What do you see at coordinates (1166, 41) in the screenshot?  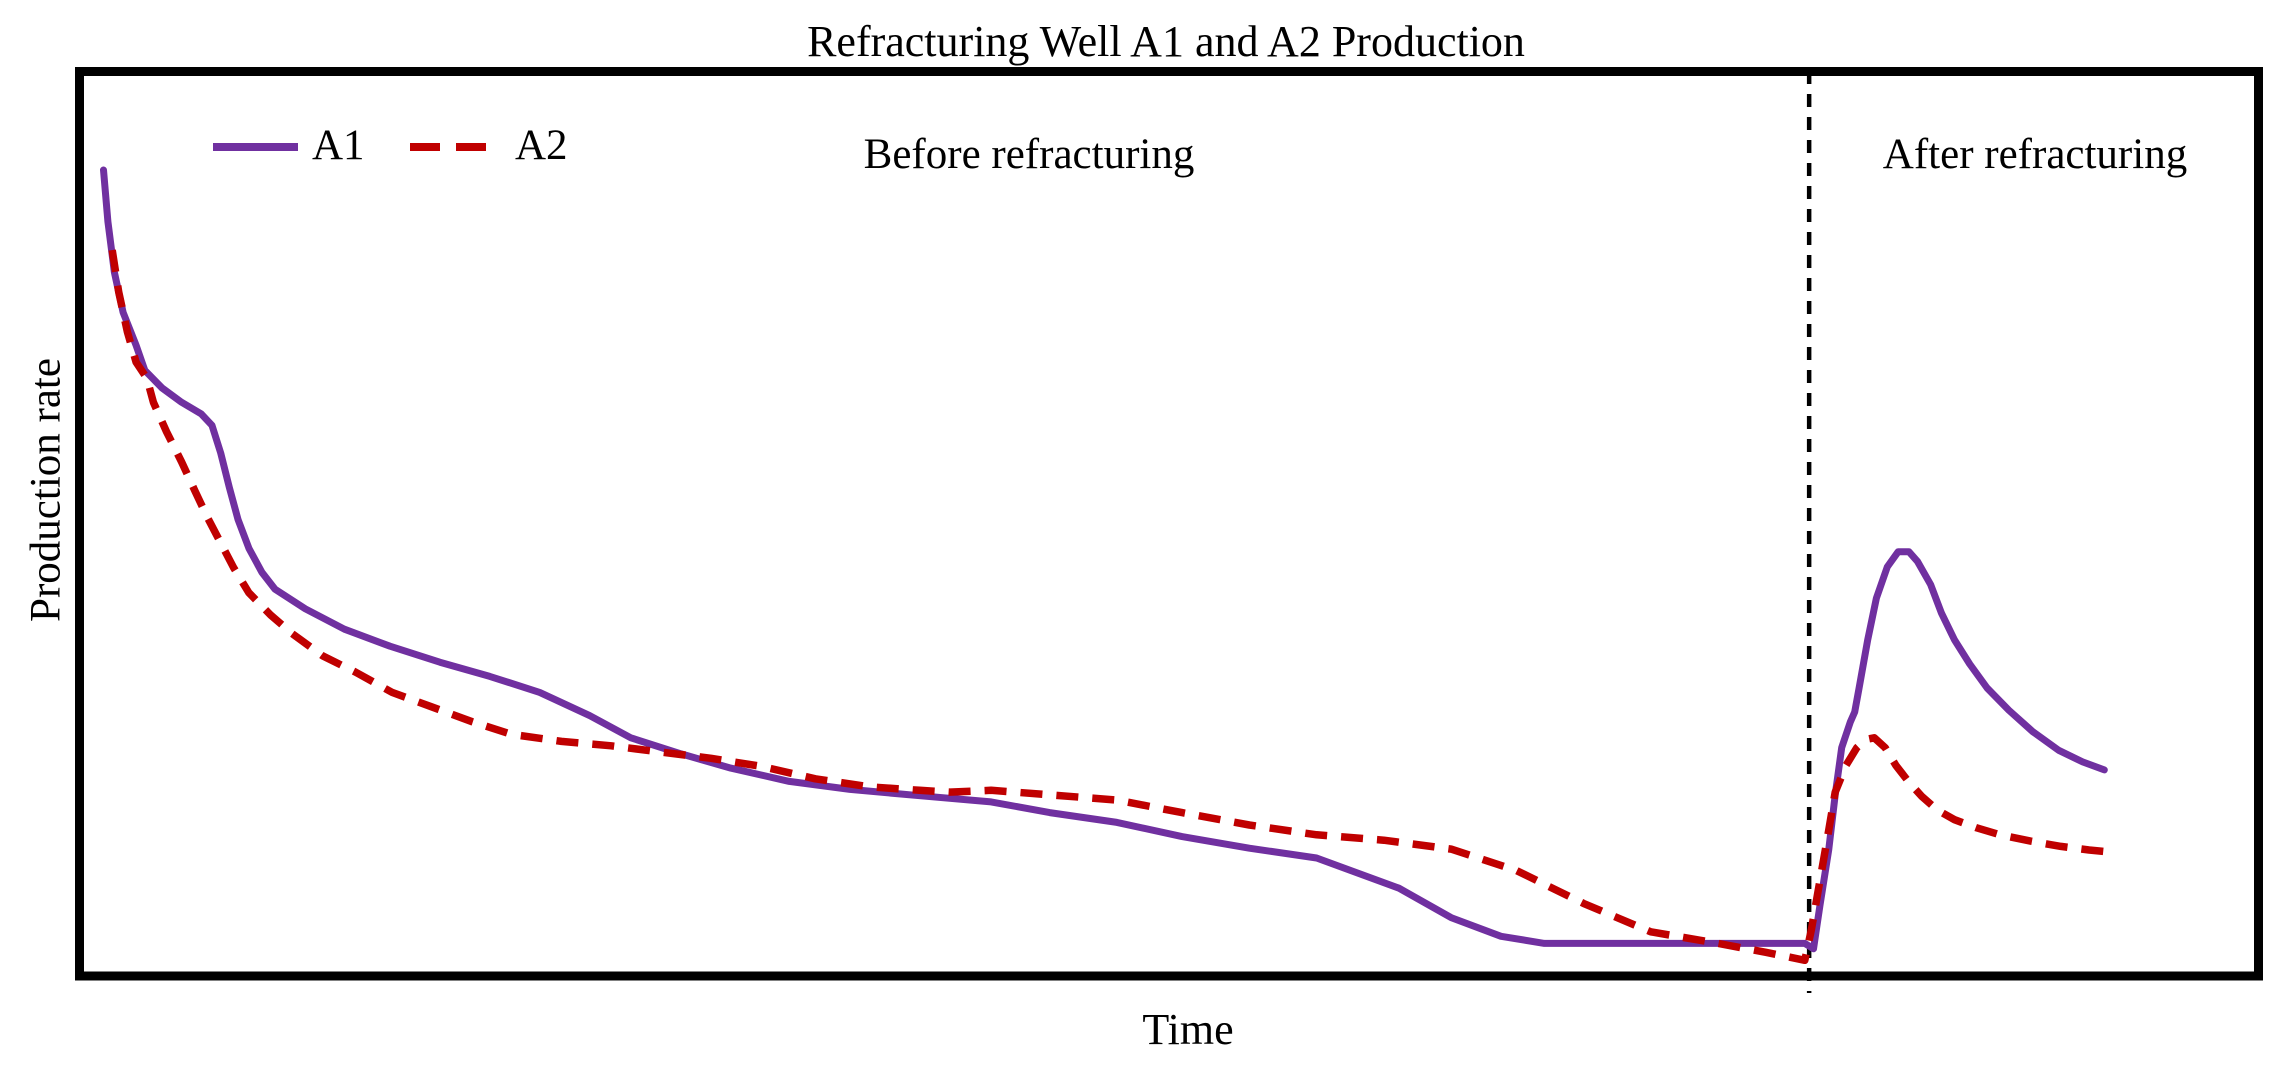 I see `chart-title: Refracturing Well A1 and A2 Production` at bounding box center [1166, 41].